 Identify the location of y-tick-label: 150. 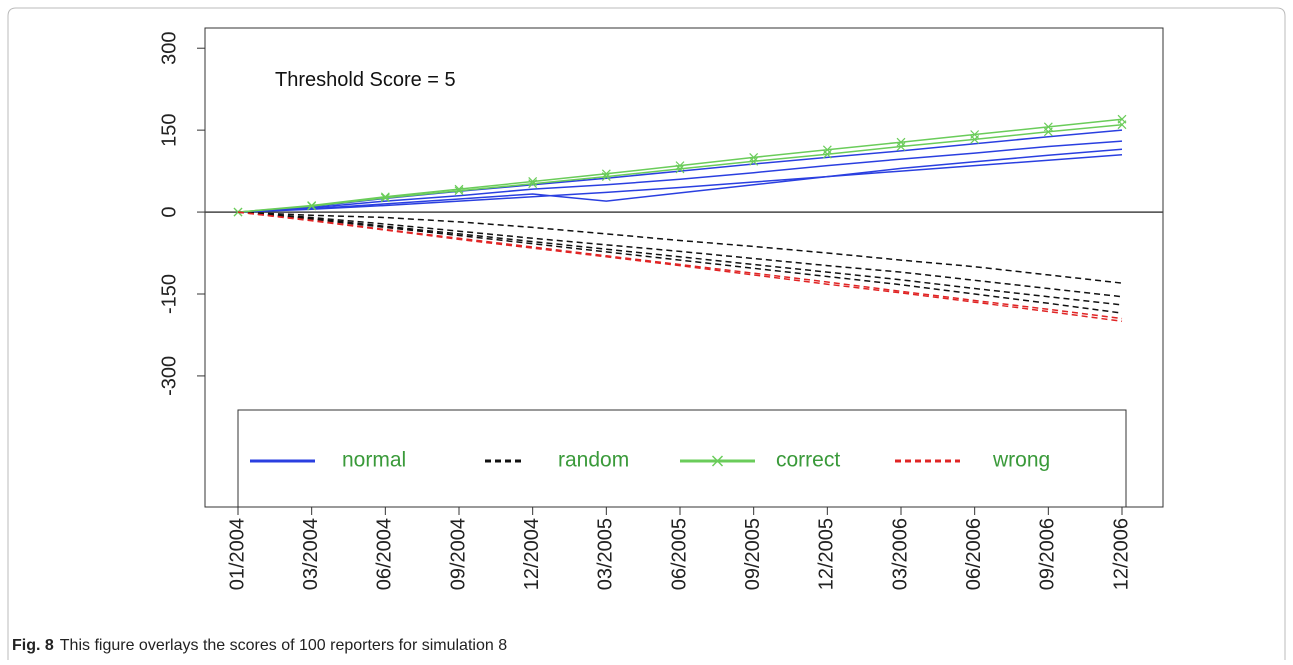
(169, 129).